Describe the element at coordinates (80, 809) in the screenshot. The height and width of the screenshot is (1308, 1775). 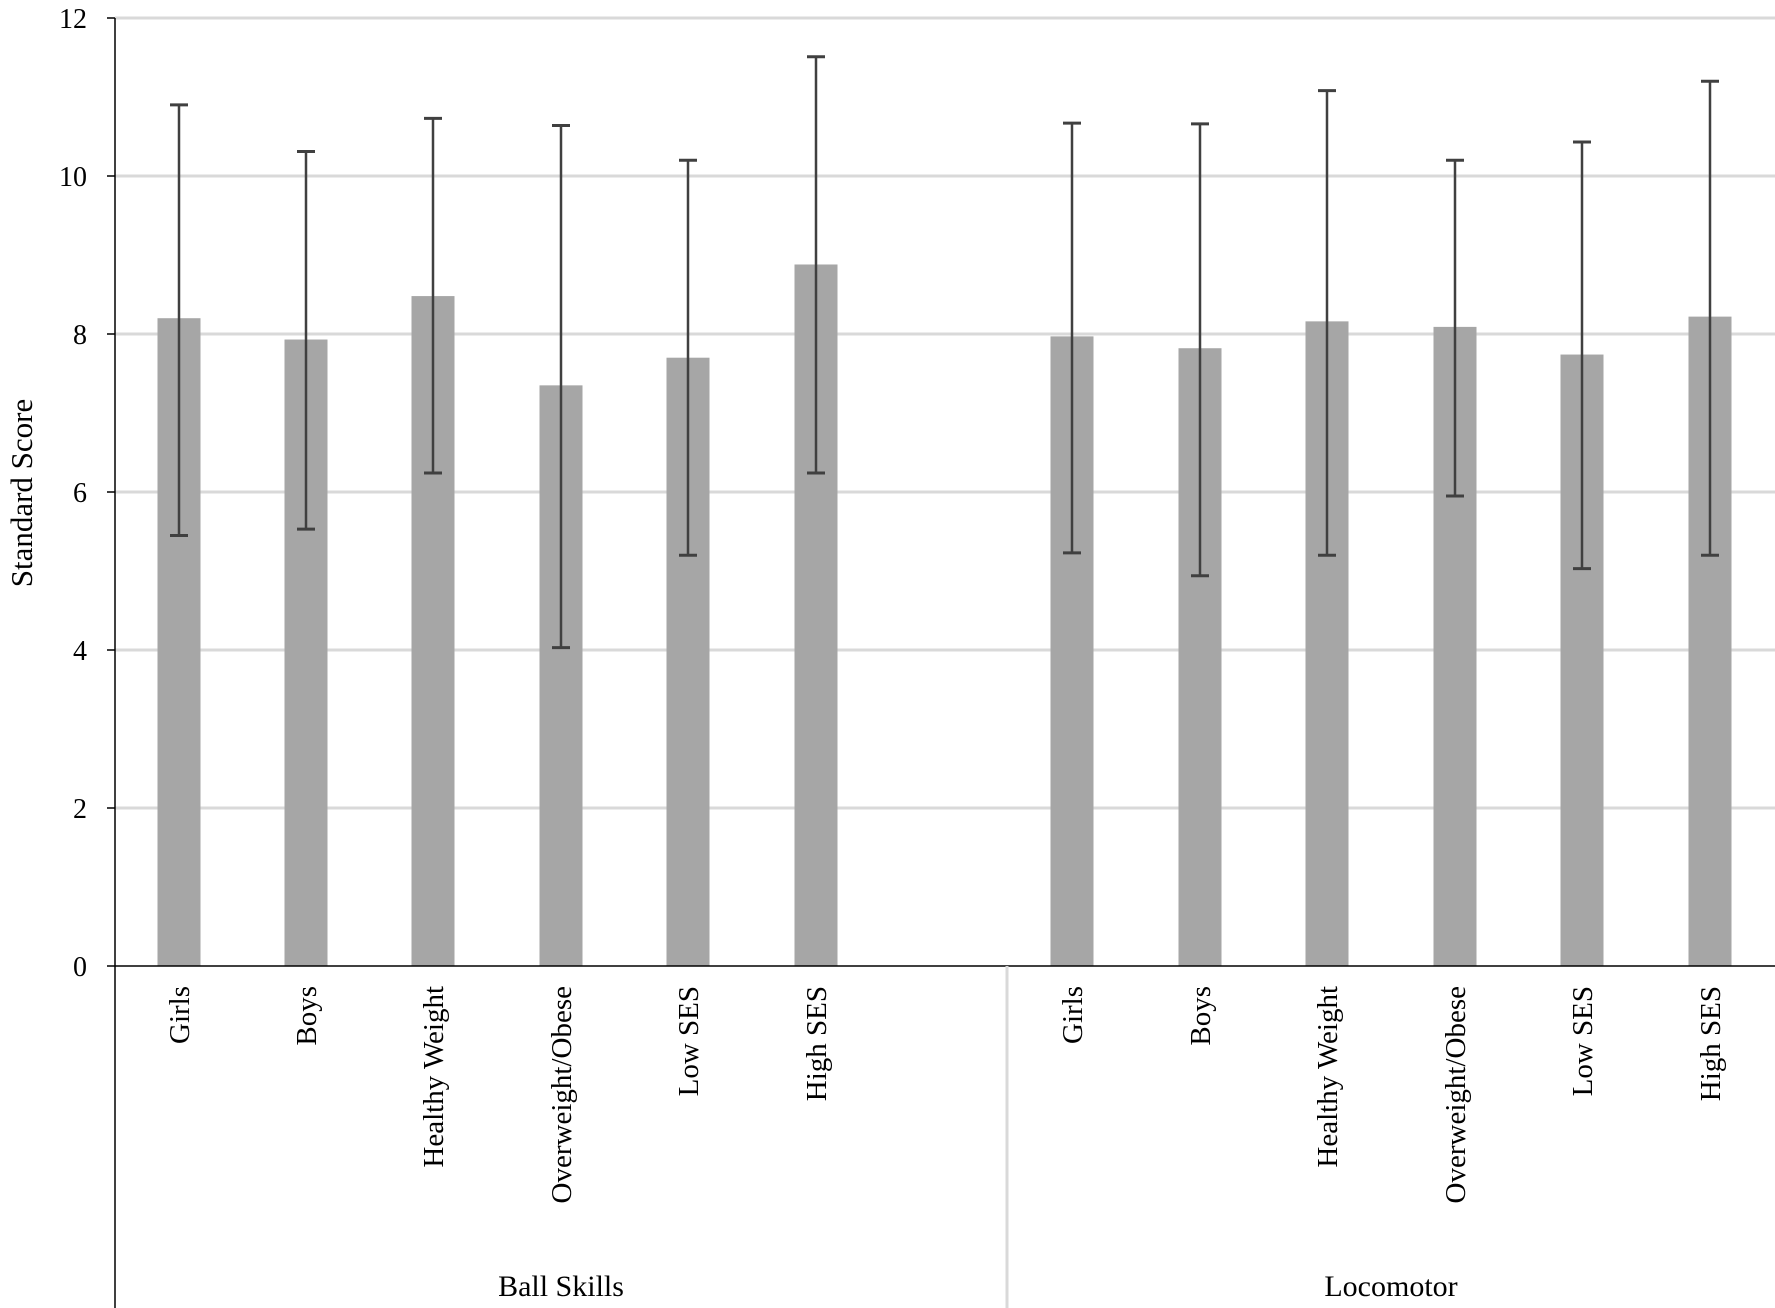
I see `y-tick-label: 2` at that location.